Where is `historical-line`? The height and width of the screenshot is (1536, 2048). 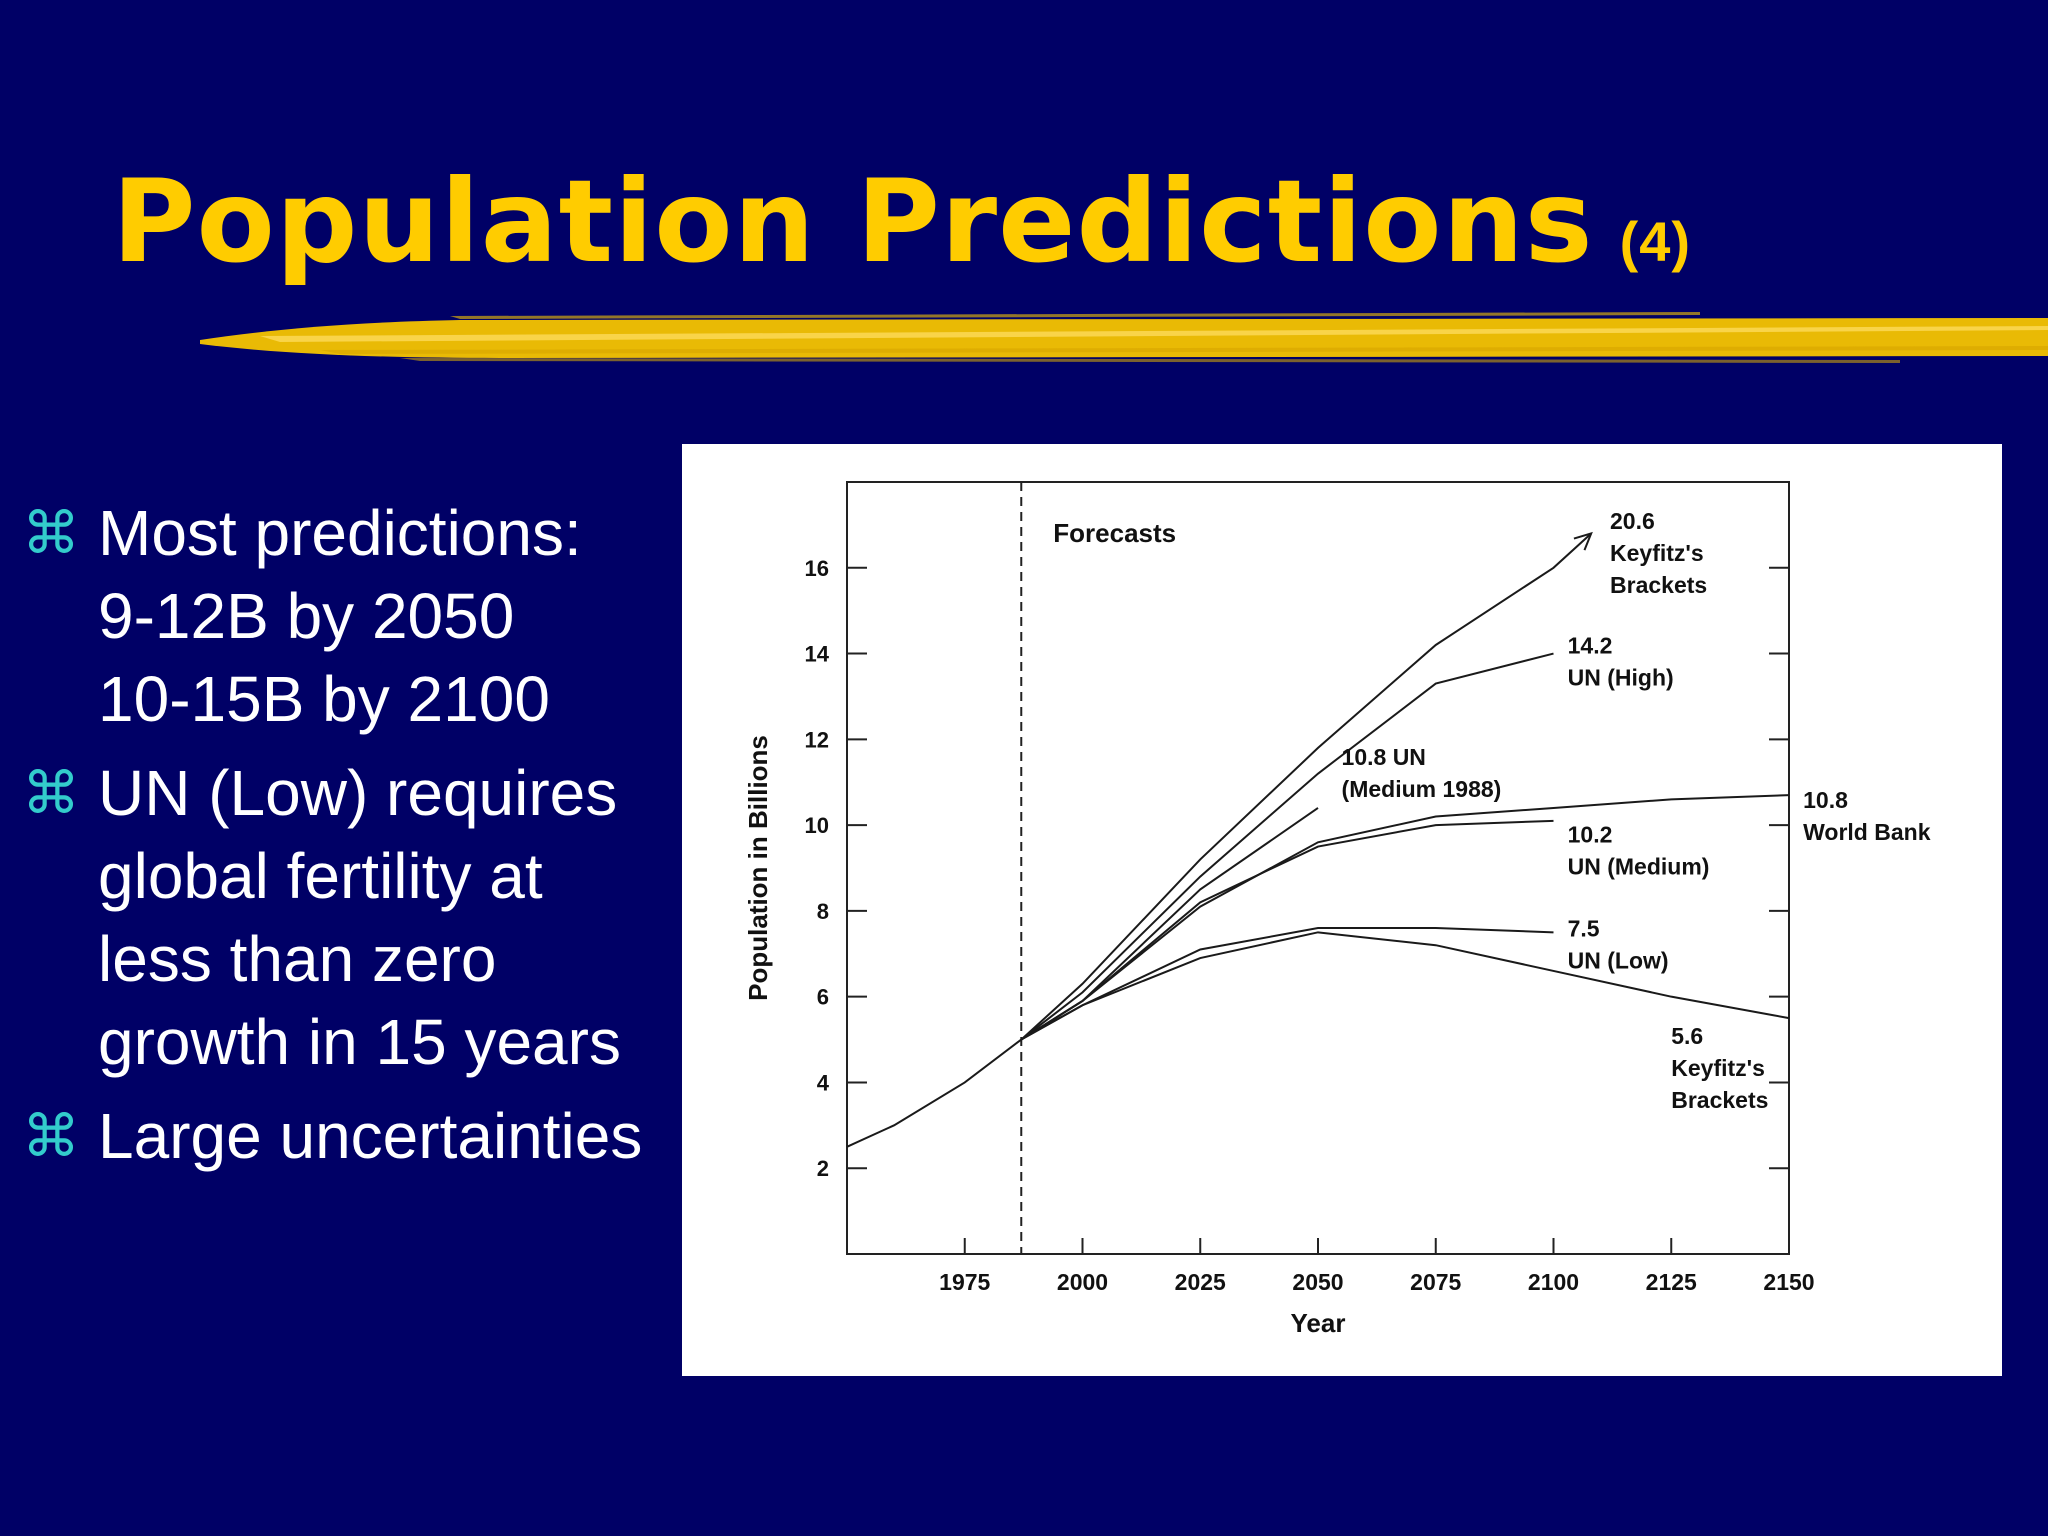 historical-line is located at coordinates (934, 1093).